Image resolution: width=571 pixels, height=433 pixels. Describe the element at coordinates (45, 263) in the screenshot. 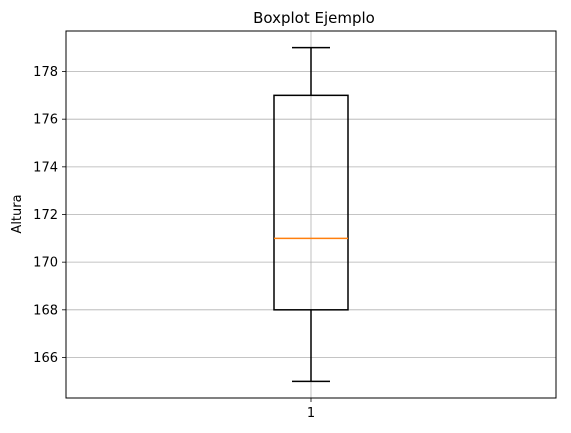

I see `y-tick-label: 170` at that location.